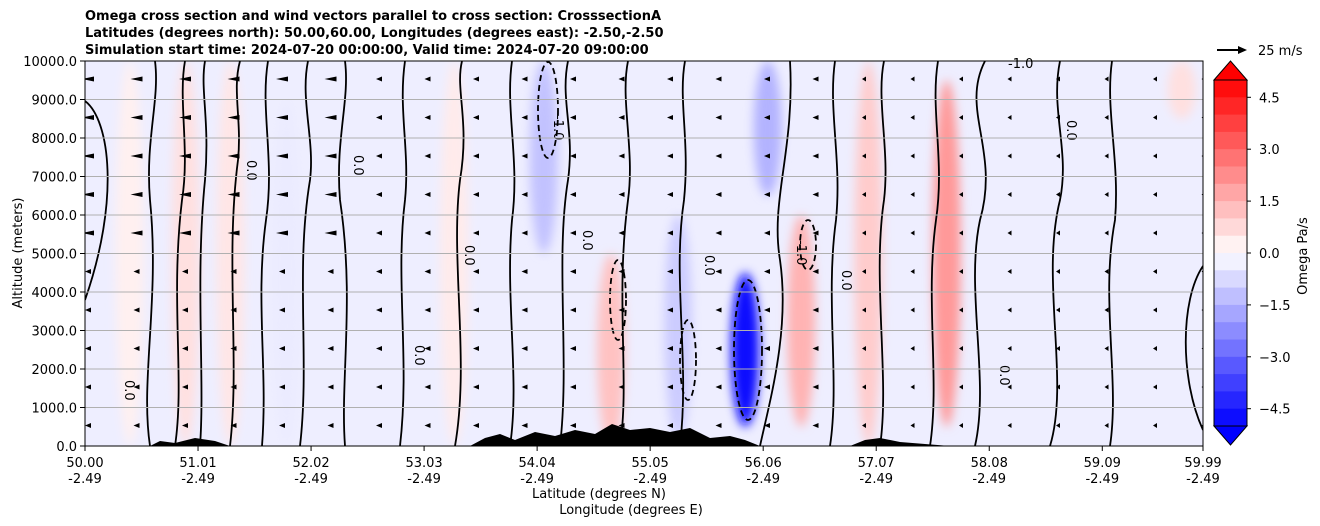 The width and height of the screenshot is (1320, 526). I want to click on x-tick-label-lat: 54.04, so click(537, 463).